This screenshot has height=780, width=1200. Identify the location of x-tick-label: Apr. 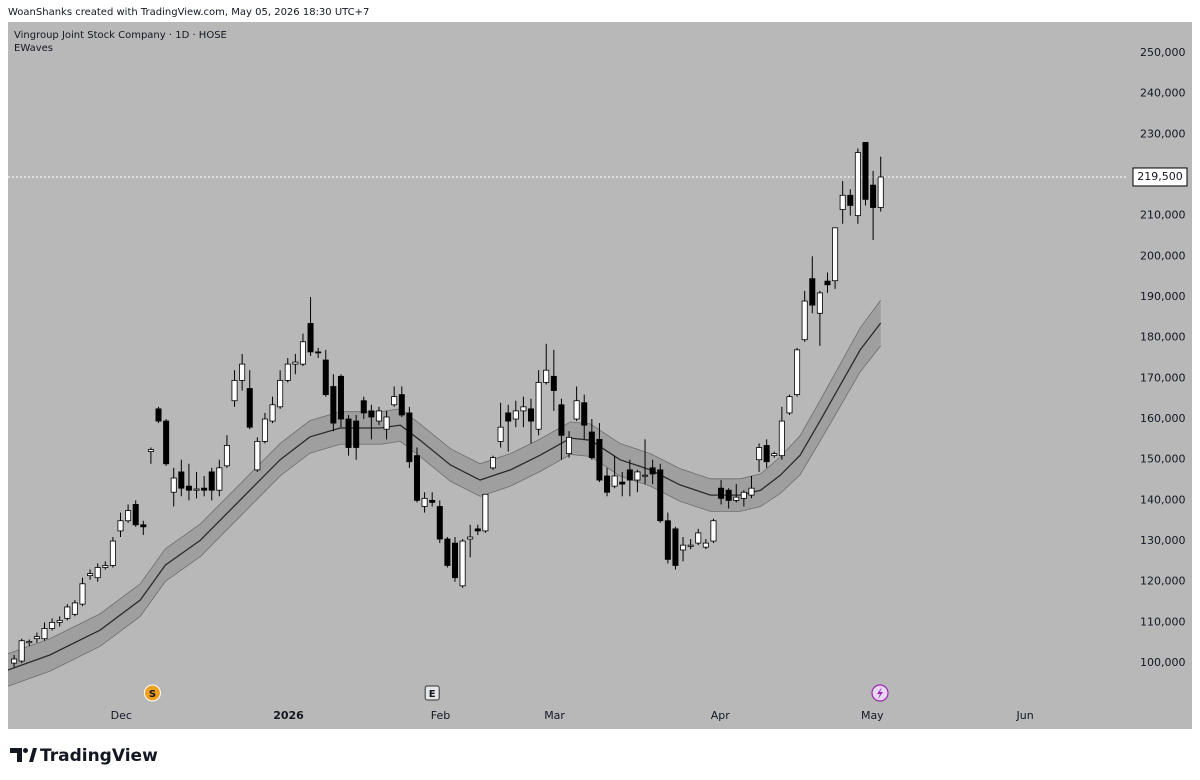
(721, 715).